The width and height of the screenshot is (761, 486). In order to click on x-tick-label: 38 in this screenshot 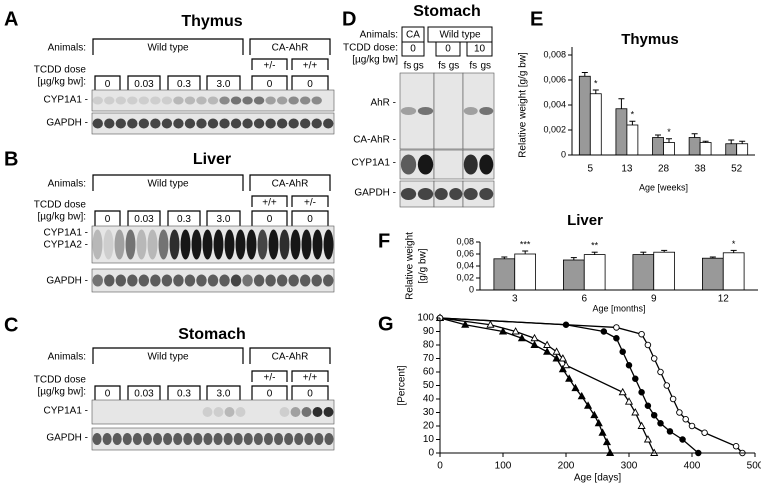, I will do `click(701, 169)`.